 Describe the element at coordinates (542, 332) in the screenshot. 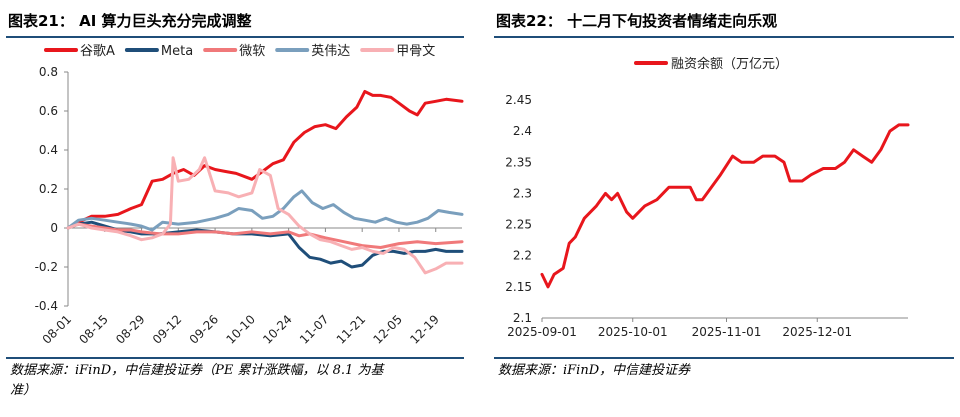

I see `x-tick-label: 2025-09-01` at that location.